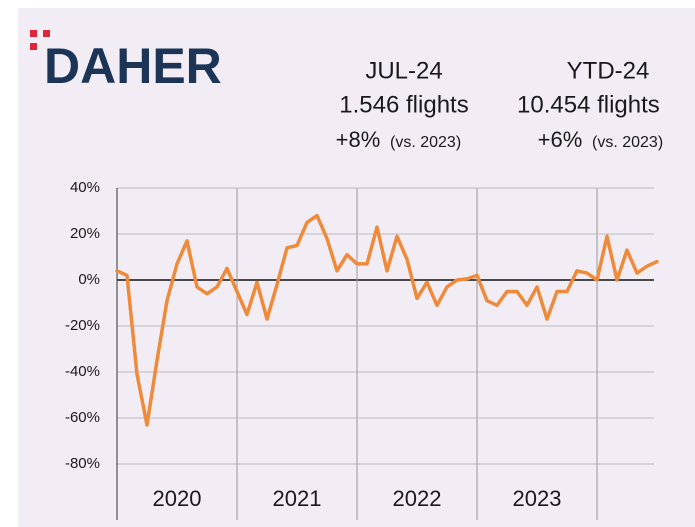 The height and width of the screenshot is (527, 695). What do you see at coordinates (177, 498) in the screenshot?
I see `x-tick-label: 2020` at bounding box center [177, 498].